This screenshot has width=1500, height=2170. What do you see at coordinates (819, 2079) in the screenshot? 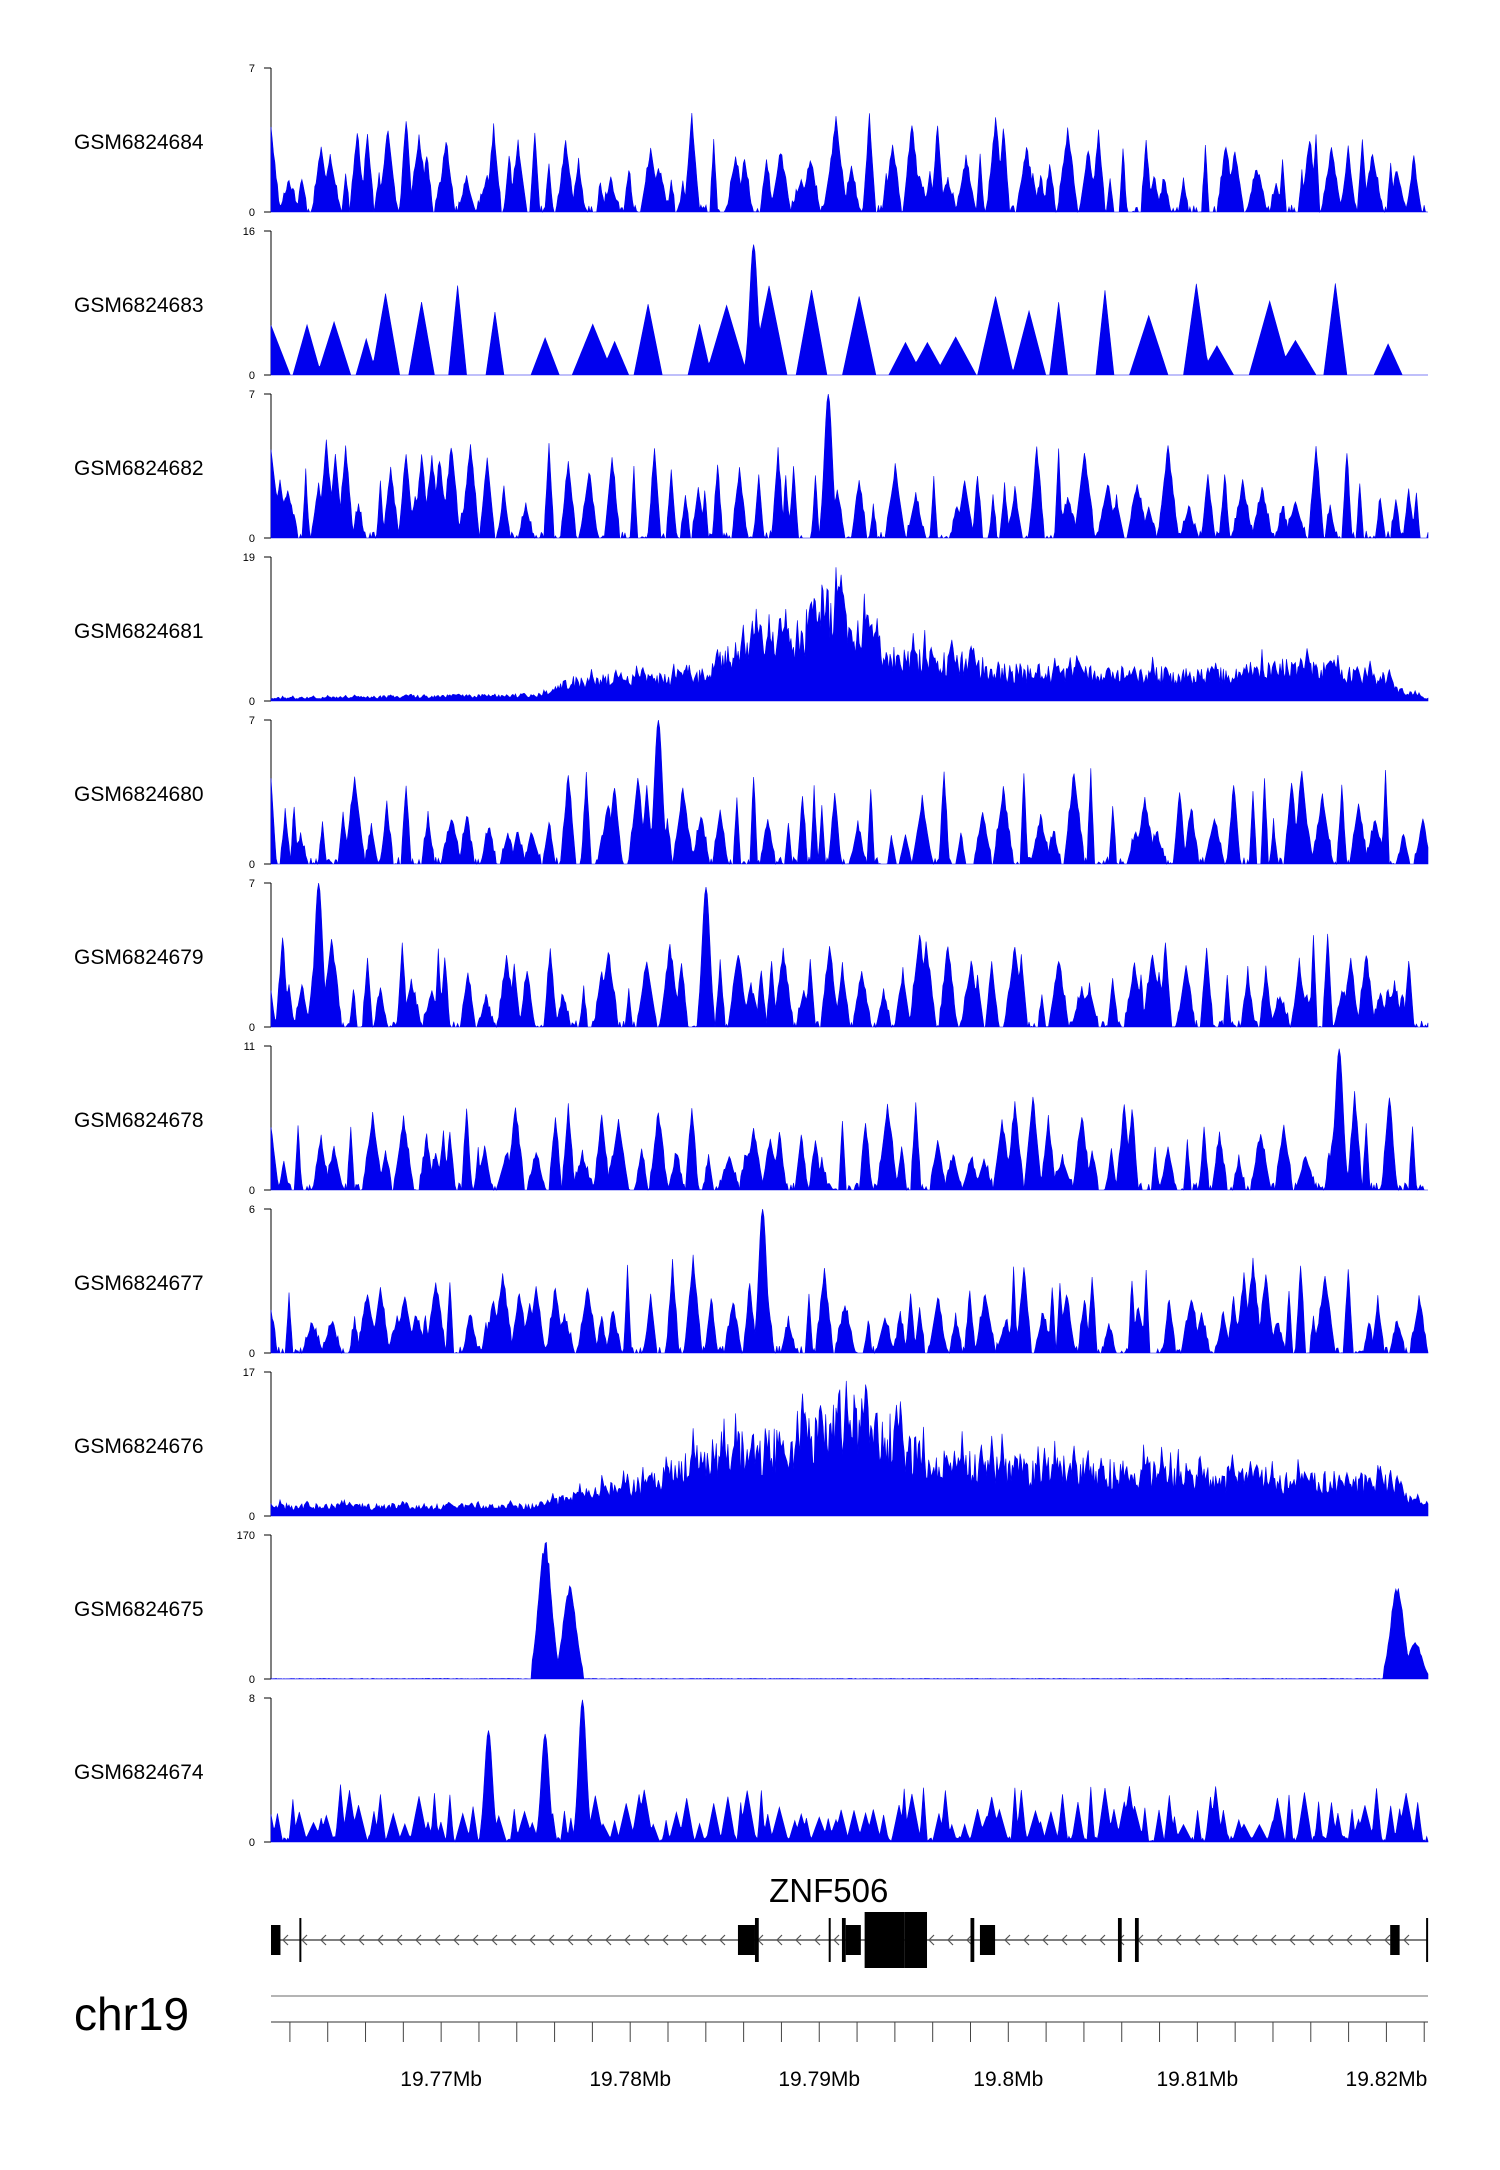
I see `x-tick-label: 19.79Mb` at bounding box center [819, 2079].